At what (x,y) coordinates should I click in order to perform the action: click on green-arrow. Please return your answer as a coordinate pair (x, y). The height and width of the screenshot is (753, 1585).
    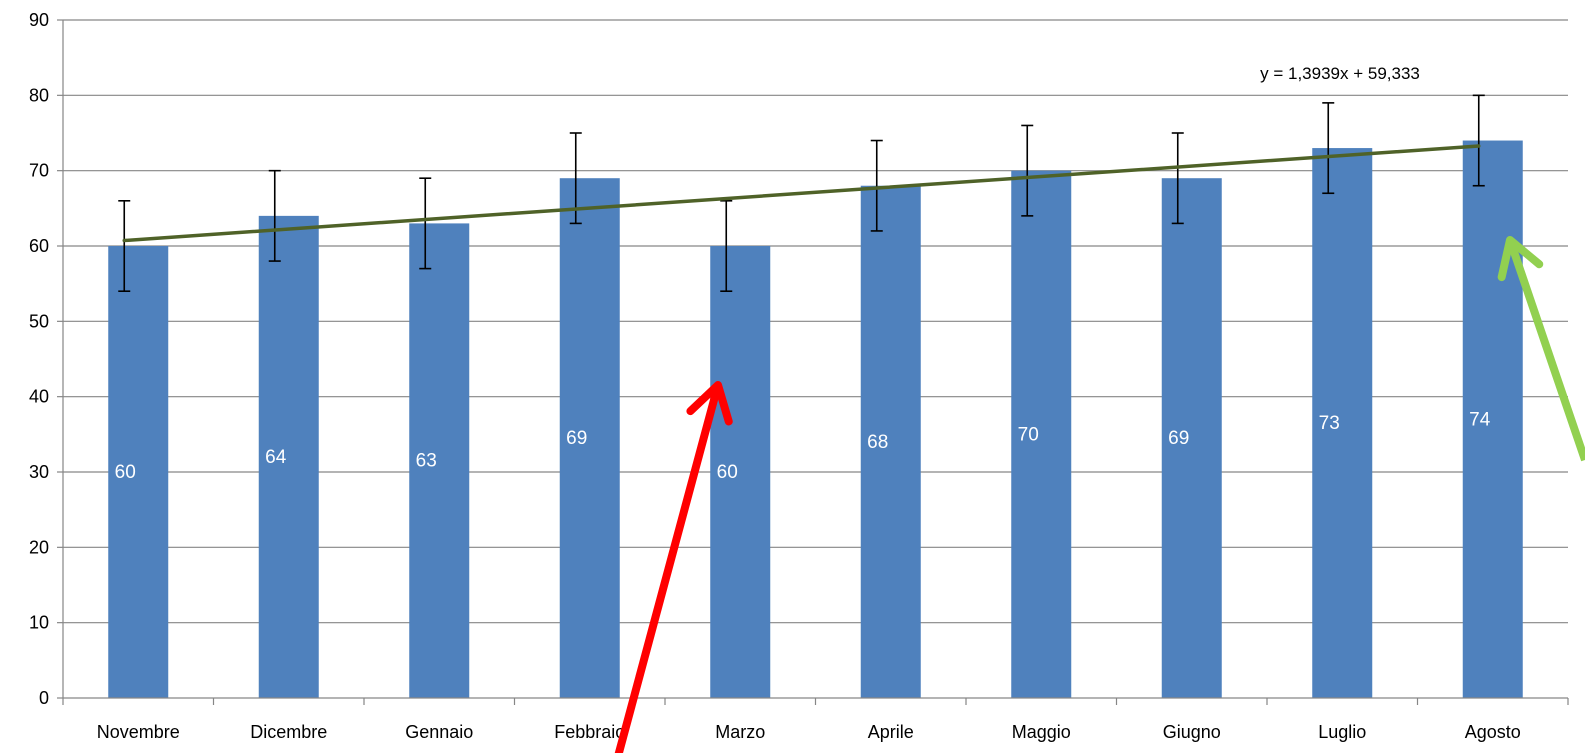
    Looking at the image, I should click on (1541, 349).